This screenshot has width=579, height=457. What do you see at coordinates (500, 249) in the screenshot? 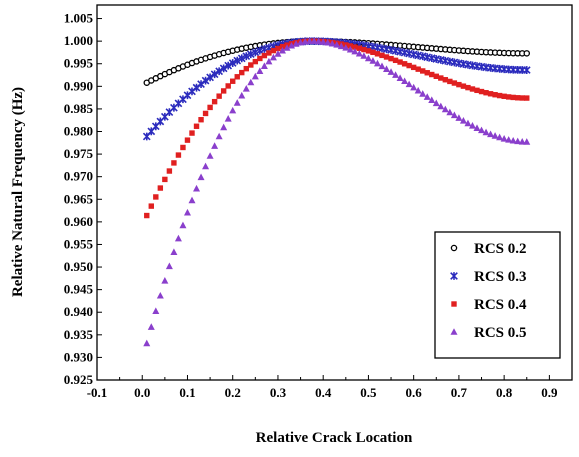
I see `legend-label: RCS 0.2` at bounding box center [500, 249].